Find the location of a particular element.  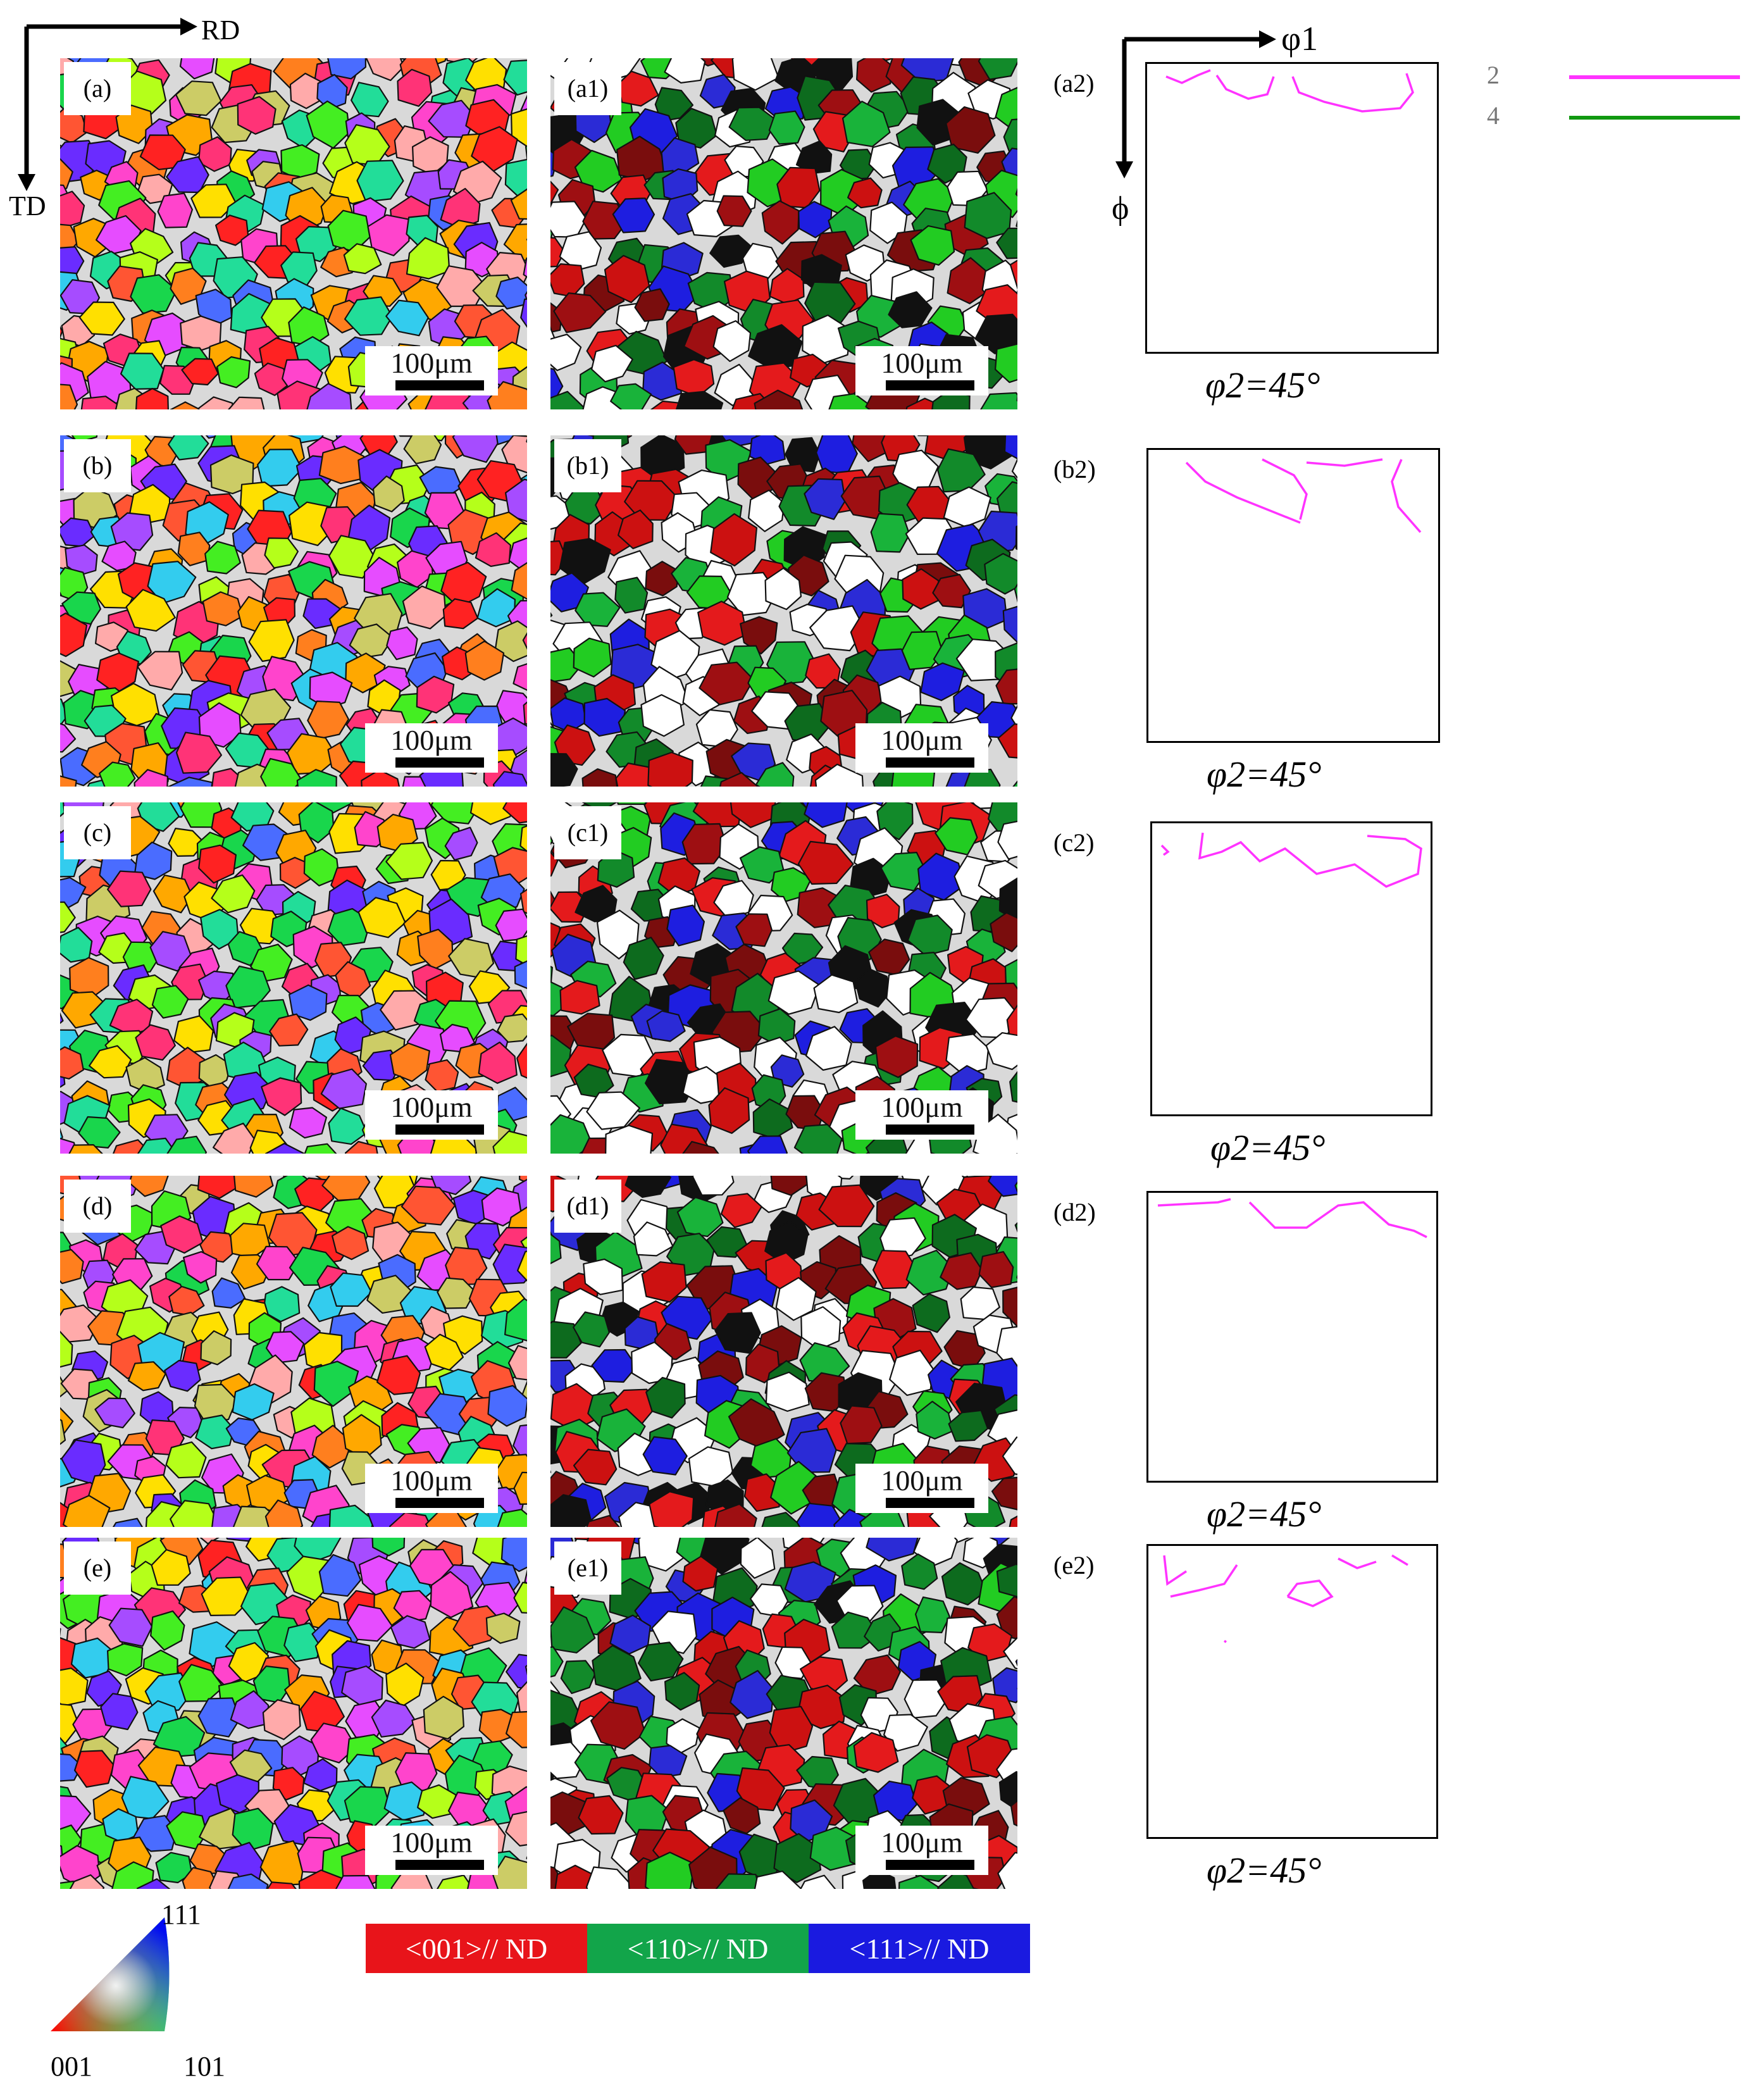

texture-panel-label: (c1) is located at coordinates (587, 832).